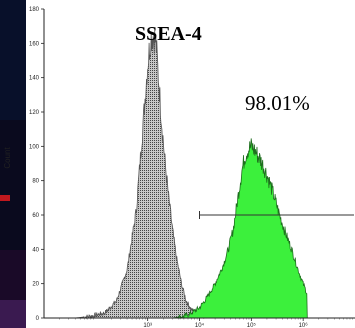 The image size is (355, 328). Describe the element at coordinates (38, 319) in the screenshot. I see `y-tick-label: 0` at that location.